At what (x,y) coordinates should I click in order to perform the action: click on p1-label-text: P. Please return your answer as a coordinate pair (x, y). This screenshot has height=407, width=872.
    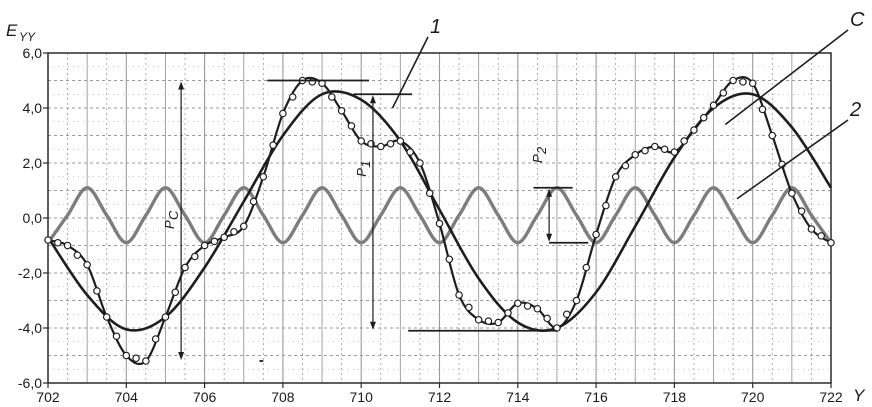
    Looking at the image, I should click on (361, 172).